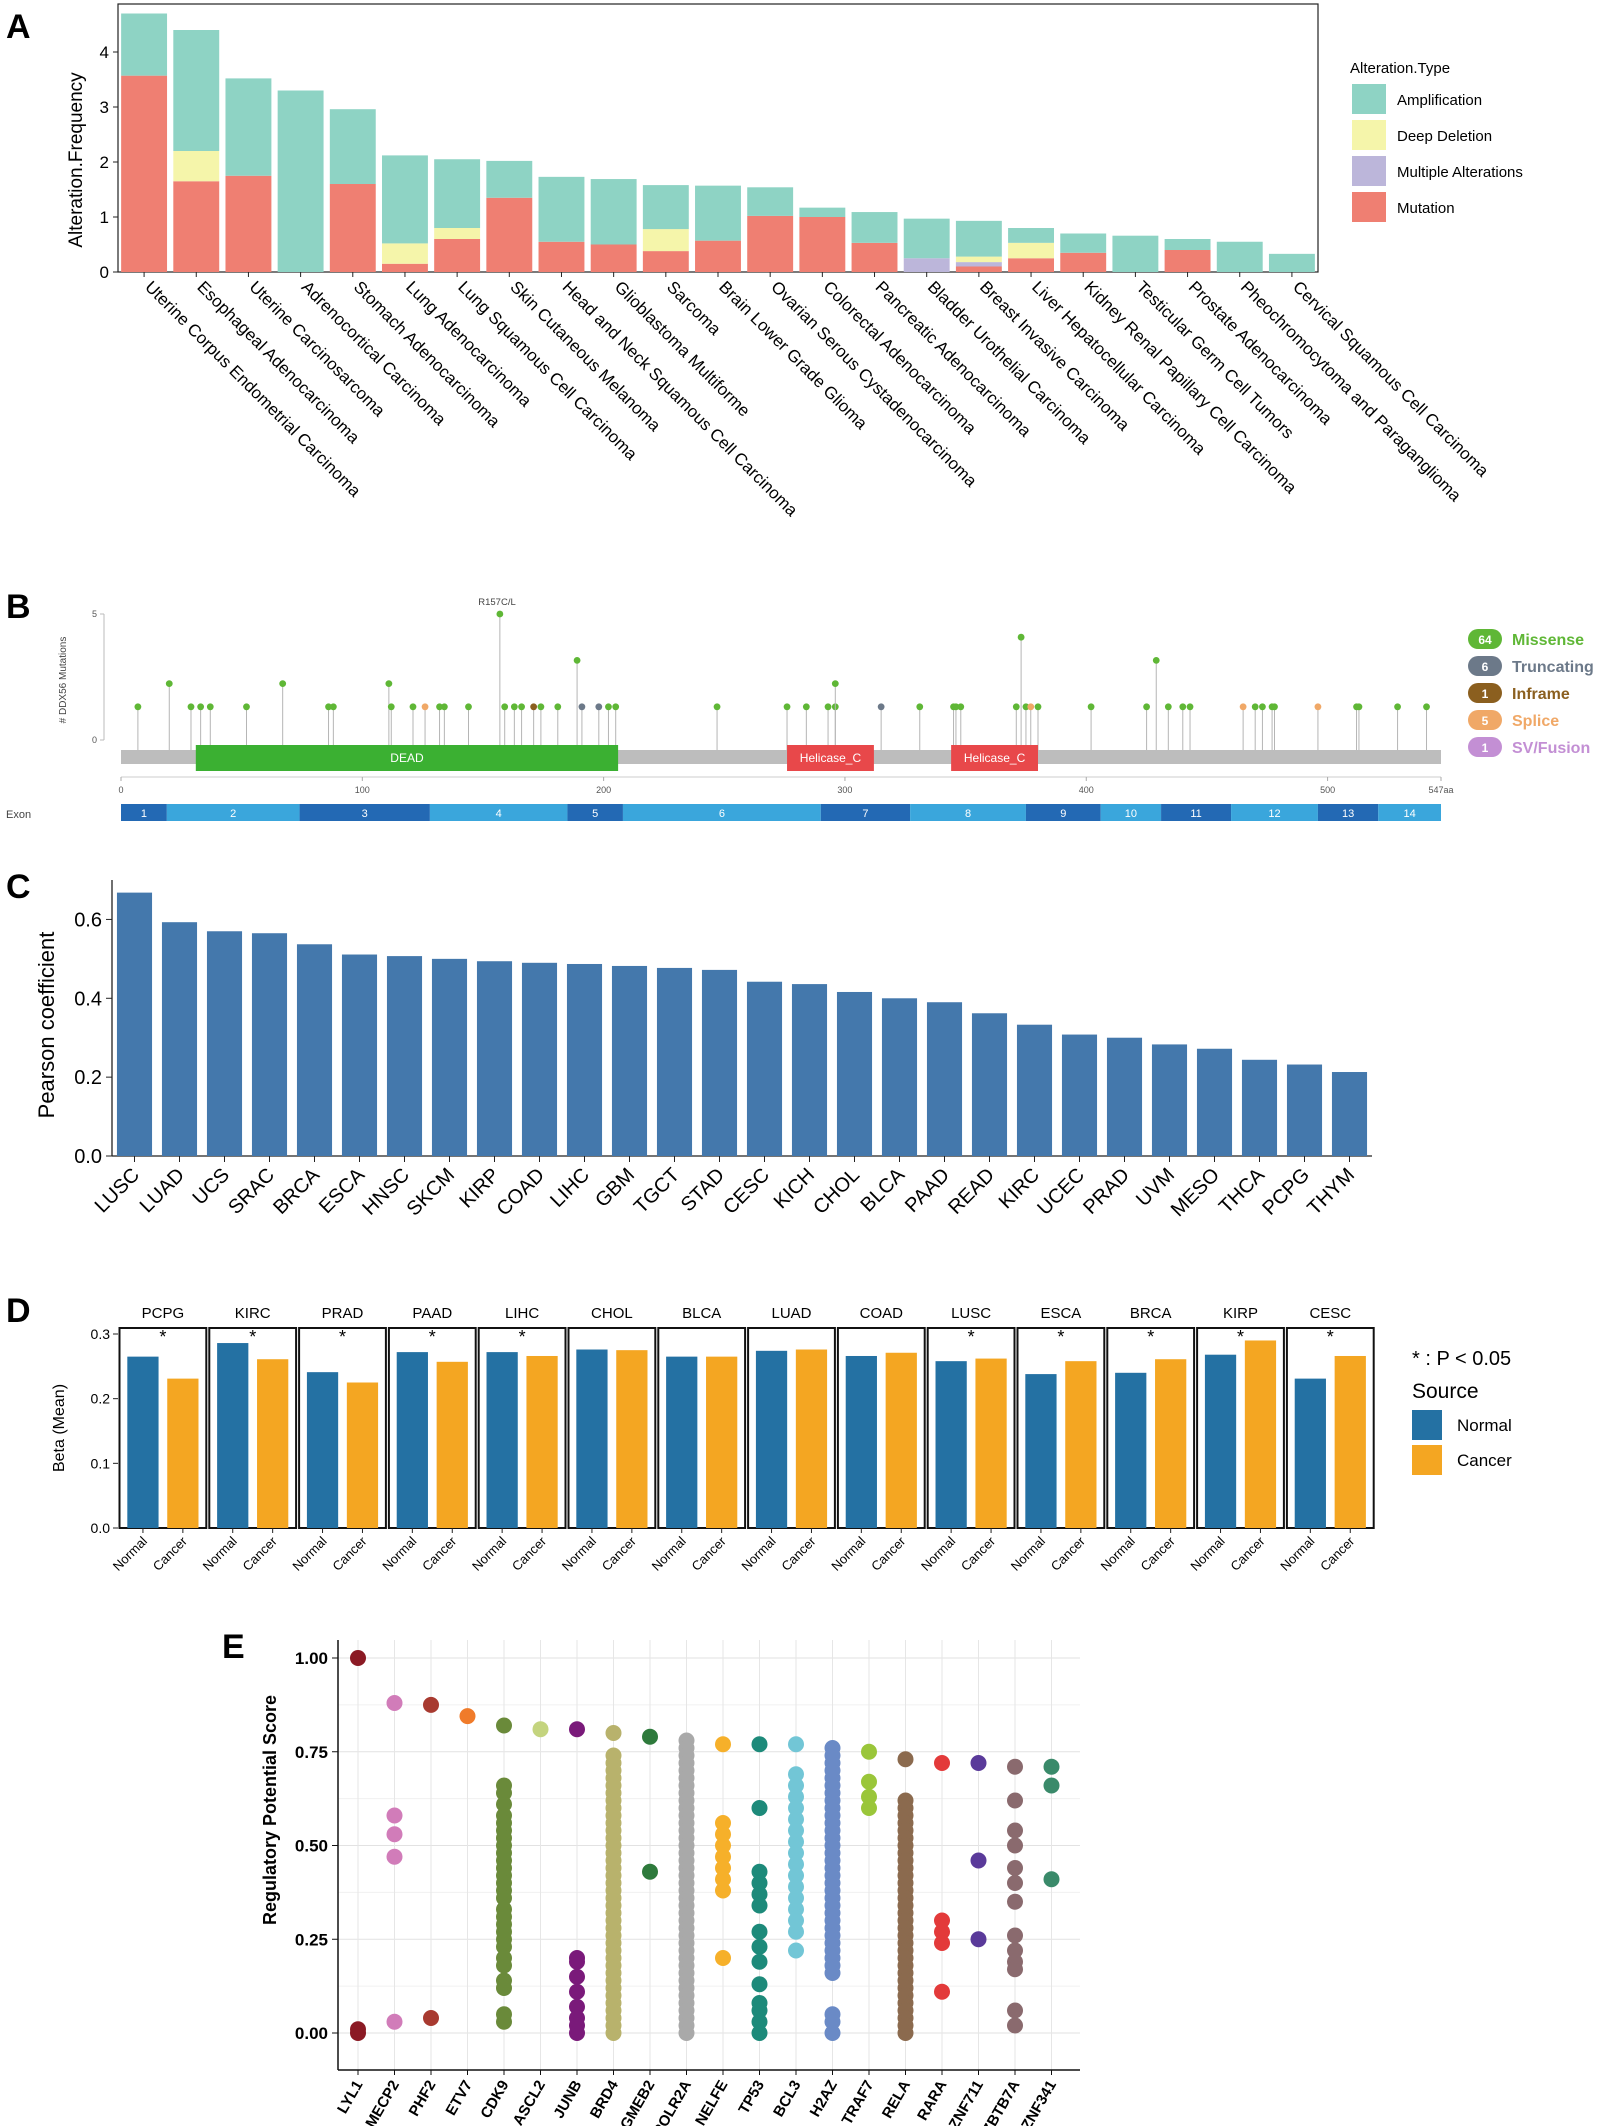 The height and width of the screenshot is (2126, 1606). Describe the element at coordinates (1439, 100) in the screenshot. I see `a-legend-label: Amplification` at that location.